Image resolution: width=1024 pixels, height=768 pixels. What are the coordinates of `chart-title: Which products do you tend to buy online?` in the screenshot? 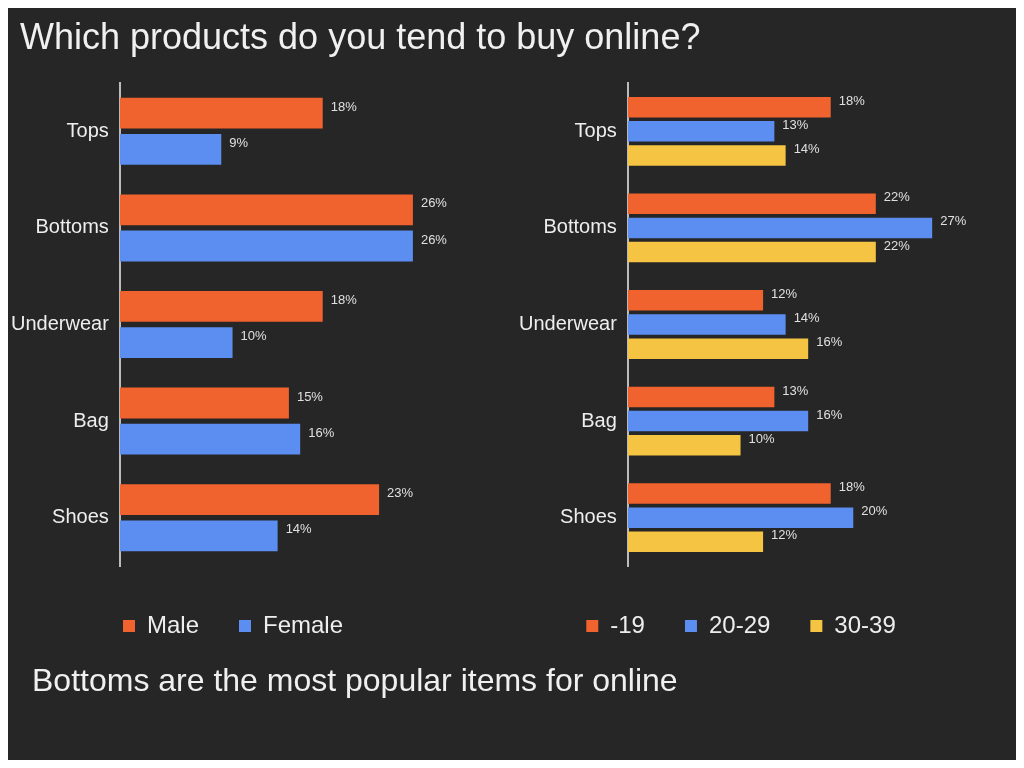 It's located at (360, 37).